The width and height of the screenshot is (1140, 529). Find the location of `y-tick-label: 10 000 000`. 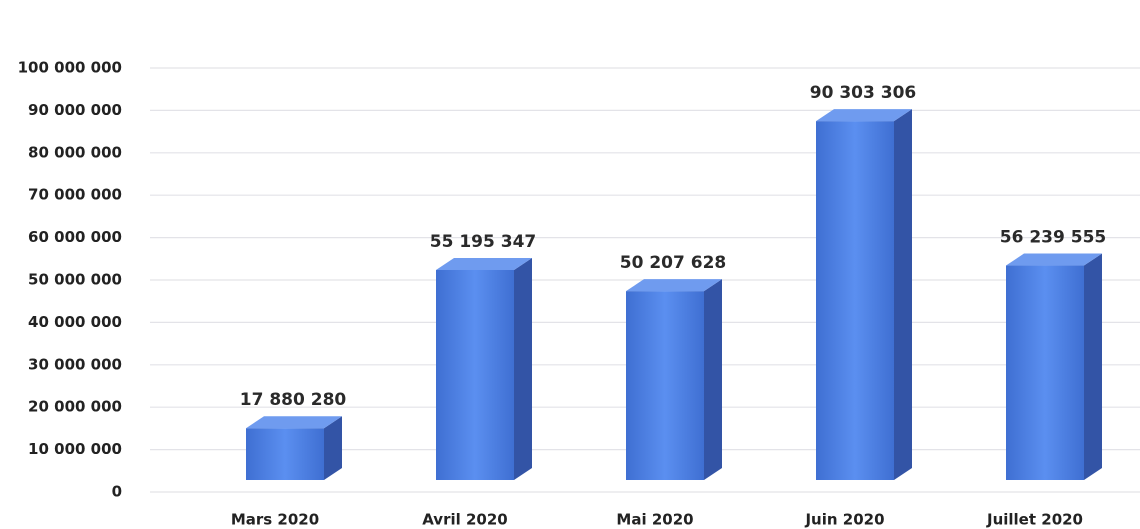

y-tick-label: 10 000 000 is located at coordinates (75, 449).